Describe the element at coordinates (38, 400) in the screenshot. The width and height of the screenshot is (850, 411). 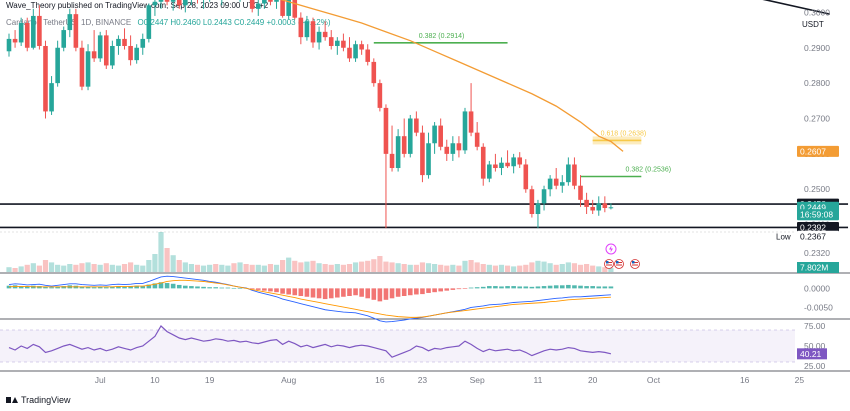
I see `tradingview-footer: TradingView` at that location.